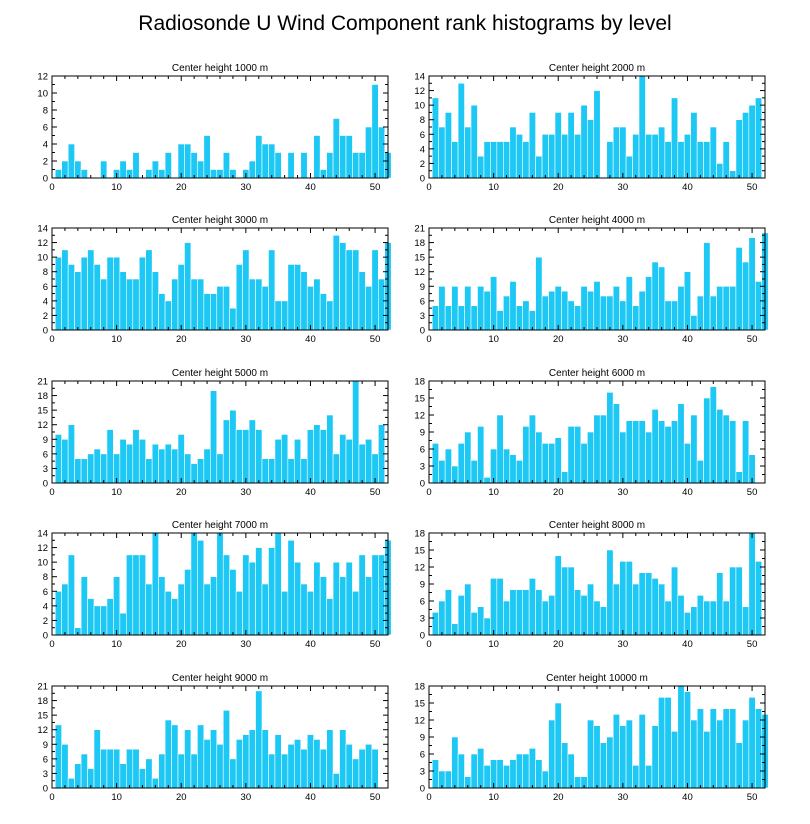 Image resolution: width=810 pixels, height=824 pixels. Describe the element at coordinates (419, 687) in the screenshot. I see `y-tick-label: 18` at that location.